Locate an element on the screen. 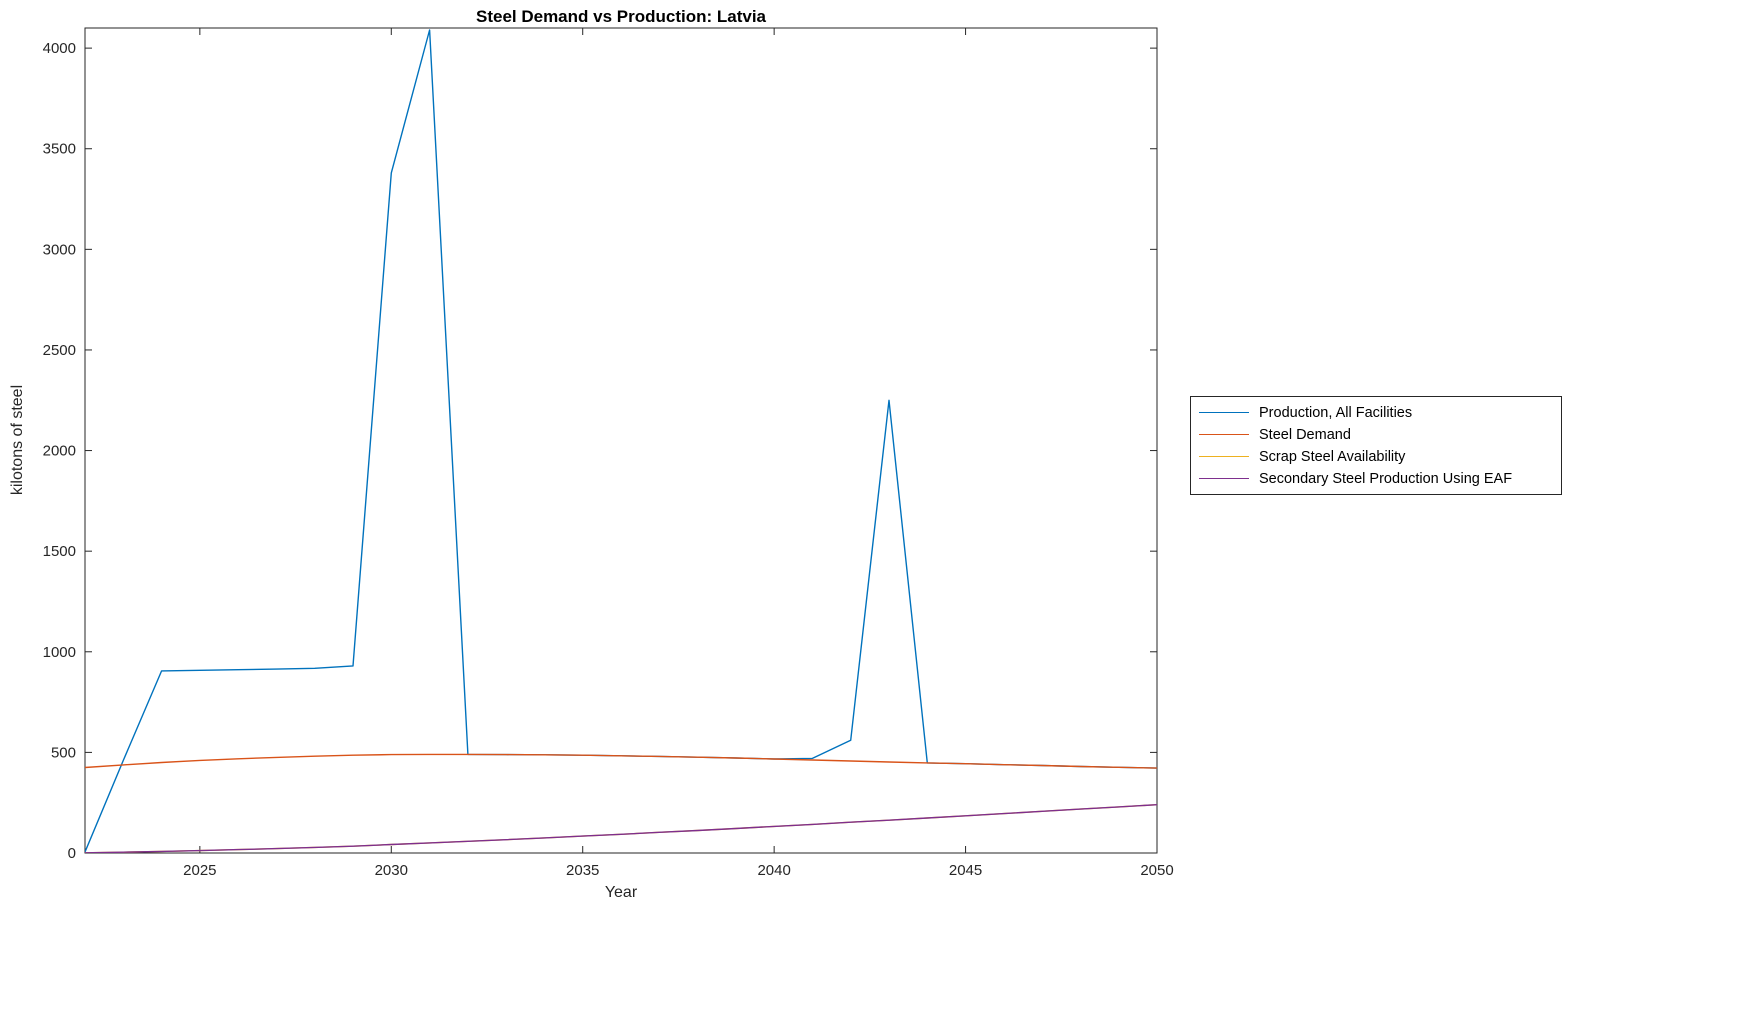 Image resolution: width=1756 pixels, height=1021 pixels. y-tick-label: 4000 is located at coordinates (59, 48).